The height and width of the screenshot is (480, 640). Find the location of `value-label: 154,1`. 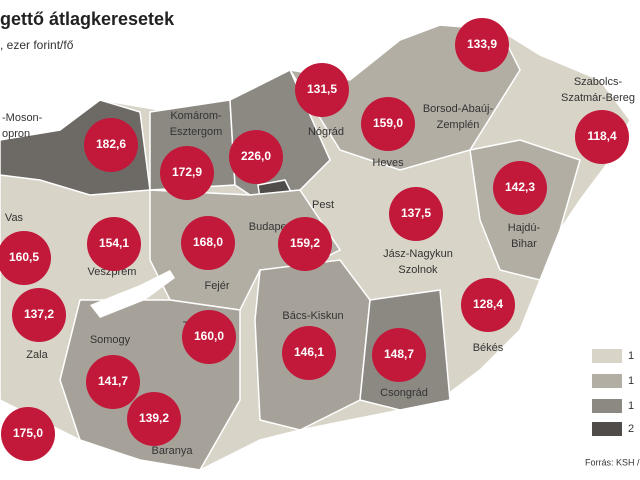

value-label: 154,1 is located at coordinates (114, 243).